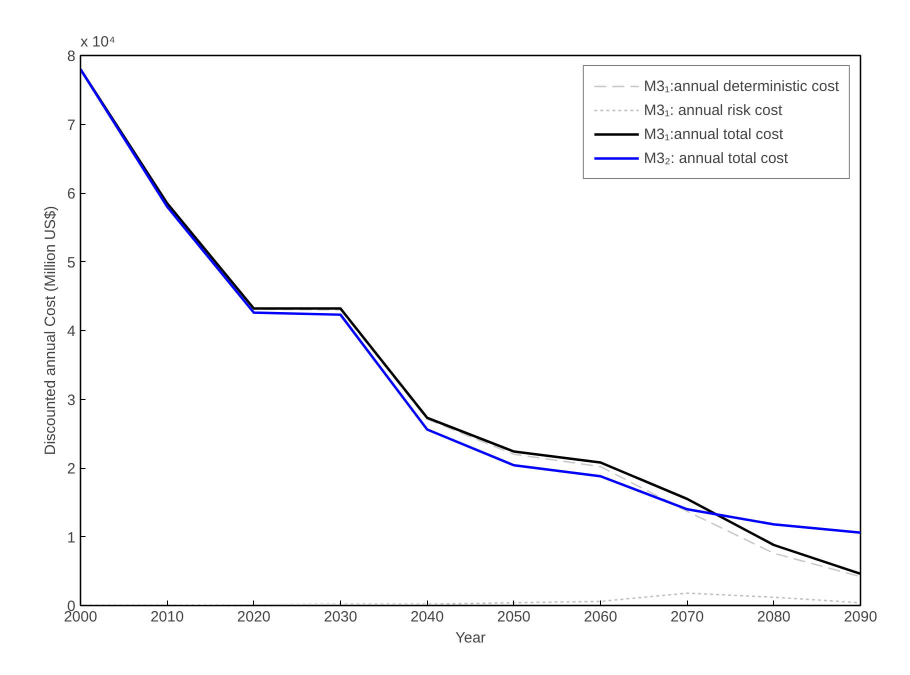 The width and height of the screenshot is (910, 675). Describe the element at coordinates (713, 110) in the screenshot. I see `legend-label: M3₁: annual risk cost` at that location.